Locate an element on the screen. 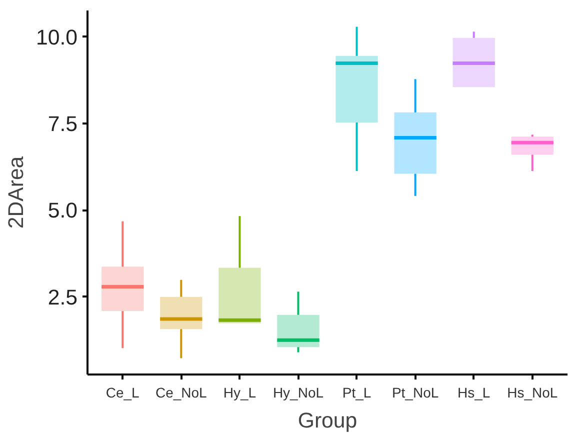 The width and height of the screenshot is (580, 439). x-tick-label: Hy_L is located at coordinates (239, 392).